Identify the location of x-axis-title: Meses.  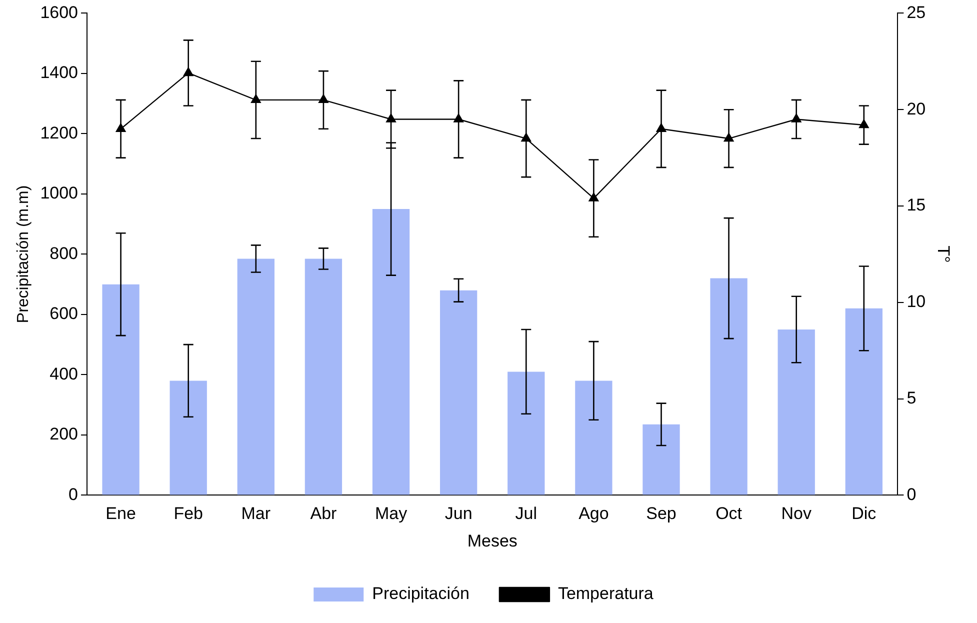
(492, 540).